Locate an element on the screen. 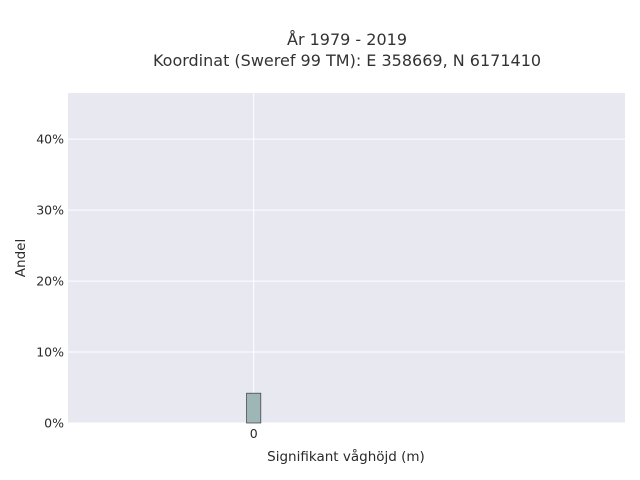  x-axis-title: Signifikant våghöjd (m) is located at coordinates (346, 456).